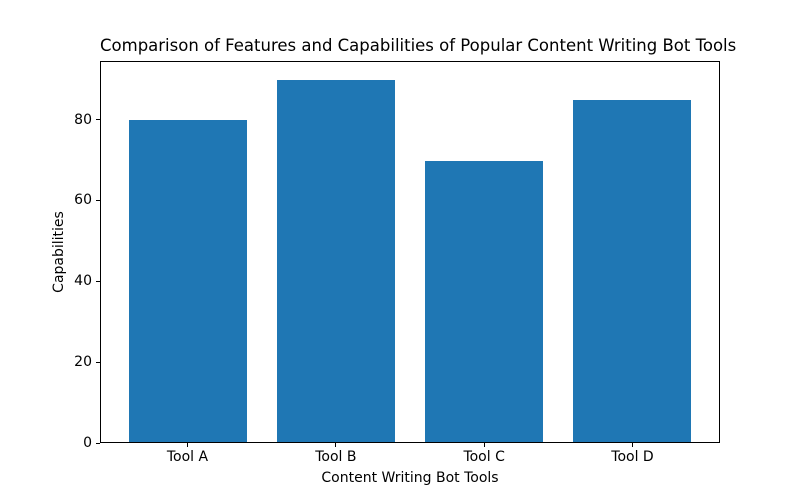 This screenshot has width=800, height=500. Describe the element at coordinates (484, 301) in the screenshot. I see `bar-tool-c` at that location.